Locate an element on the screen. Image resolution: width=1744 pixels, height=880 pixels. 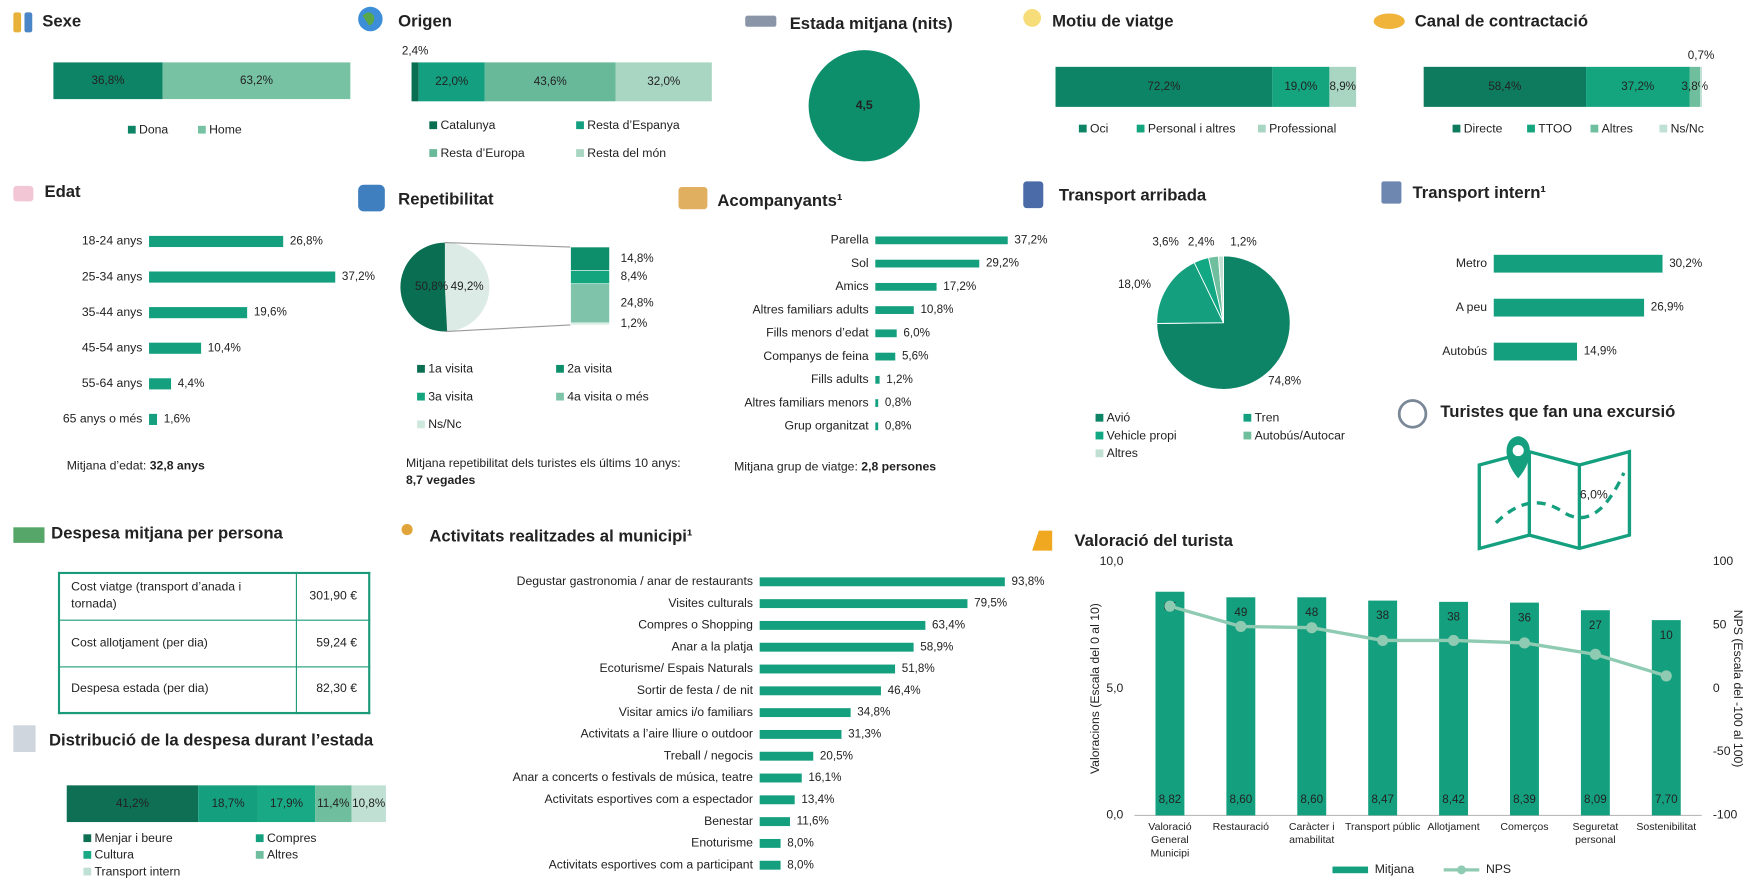
text-box-content: Sostenibilitat is located at coordinates (1666, 827).